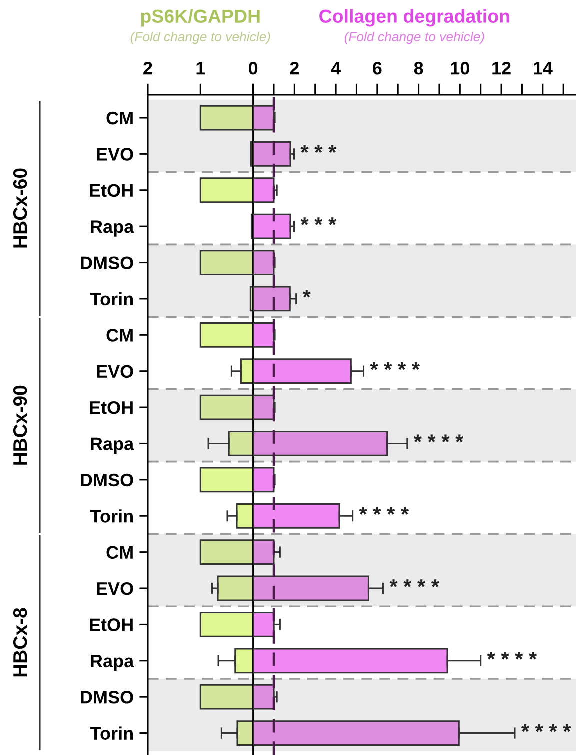 The height and width of the screenshot is (755, 576). I want to click on x-tick-label: 12, so click(501, 68).